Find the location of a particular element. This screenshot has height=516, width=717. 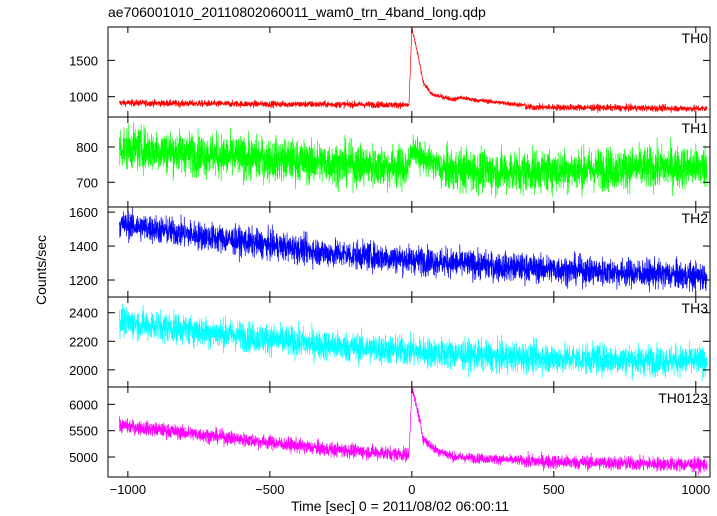

series-line-th2 is located at coordinates (413, 250).